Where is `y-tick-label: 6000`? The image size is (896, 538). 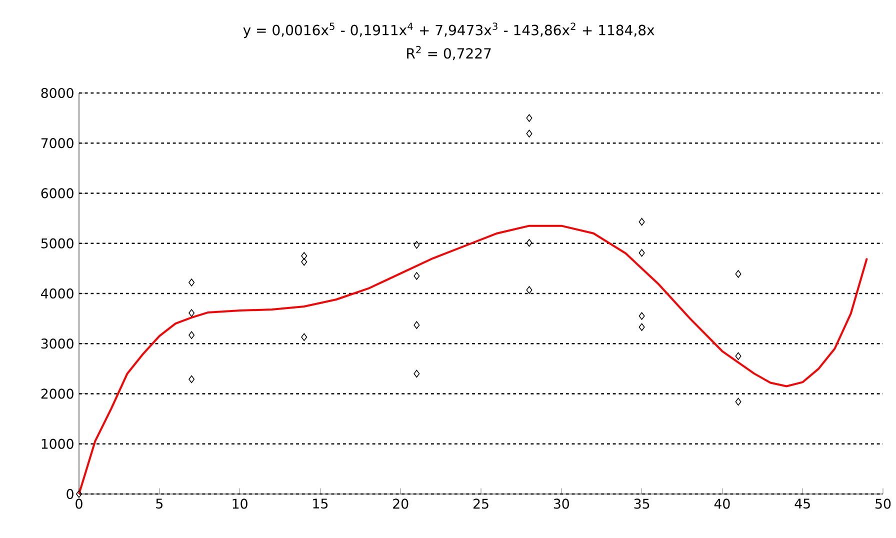
y-tick-label: 6000 is located at coordinates (57, 193).